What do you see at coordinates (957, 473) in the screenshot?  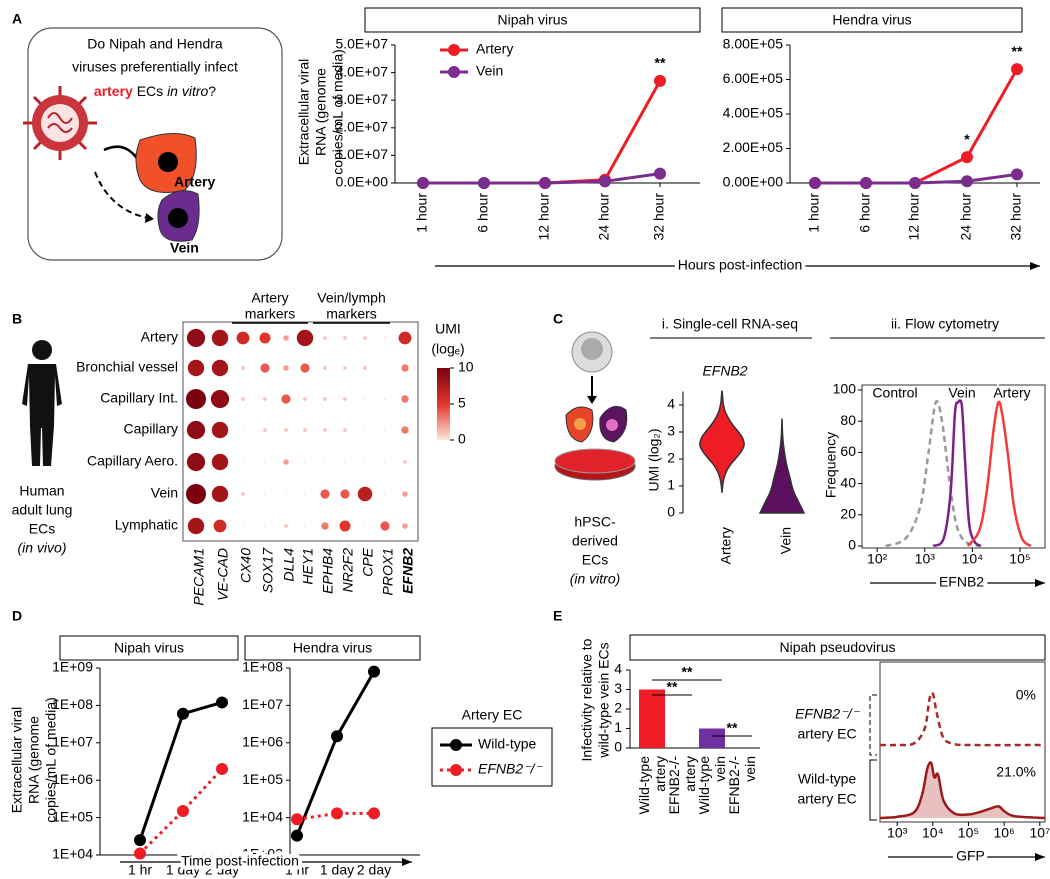 I see `density-line` at bounding box center [957, 473].